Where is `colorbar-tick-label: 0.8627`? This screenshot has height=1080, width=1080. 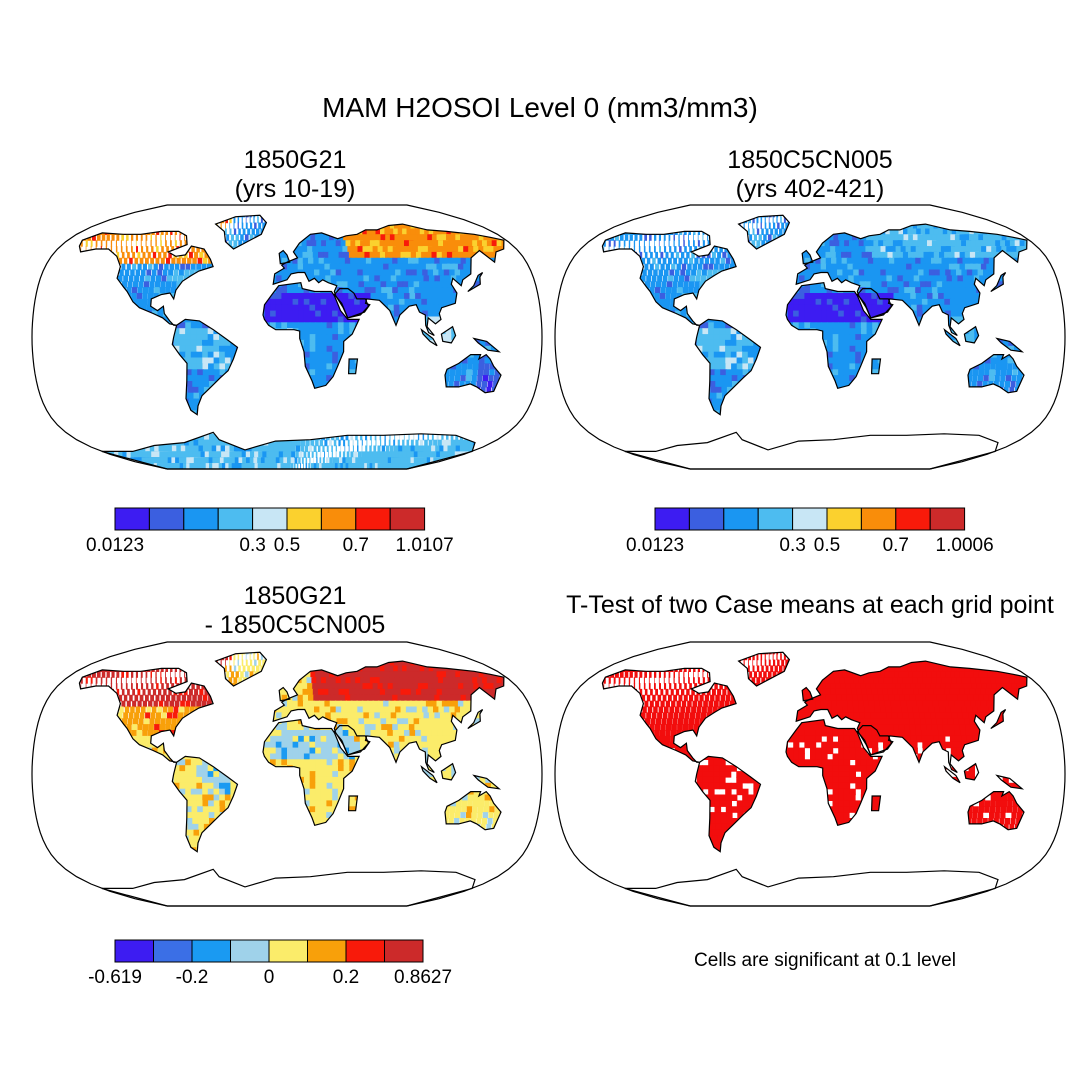
colorbar-tick-label: 0.8627 is located at coordinates (423, 977).